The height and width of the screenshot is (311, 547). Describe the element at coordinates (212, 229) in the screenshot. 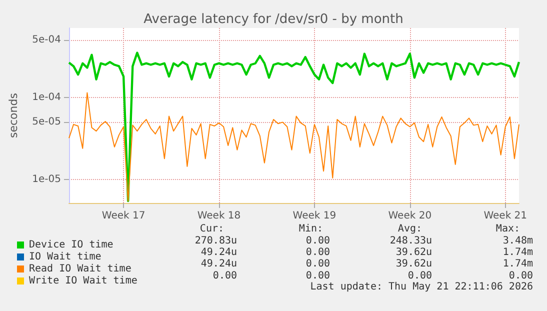

I see `text: Cur:` at that location.